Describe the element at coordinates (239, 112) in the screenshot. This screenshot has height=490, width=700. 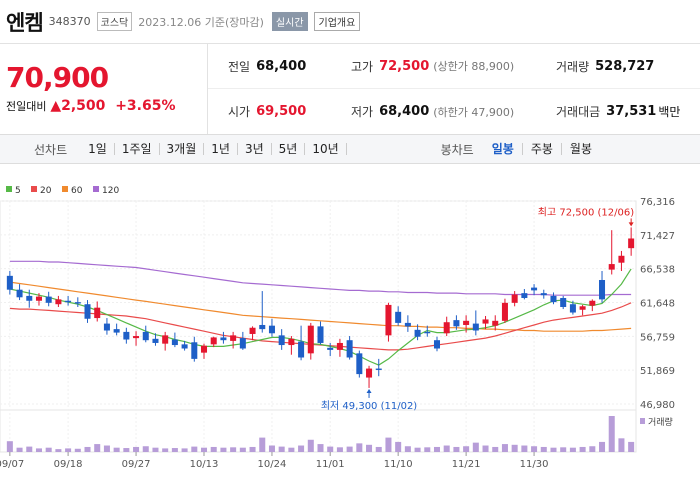
I see `open-label: 시가` at that location.